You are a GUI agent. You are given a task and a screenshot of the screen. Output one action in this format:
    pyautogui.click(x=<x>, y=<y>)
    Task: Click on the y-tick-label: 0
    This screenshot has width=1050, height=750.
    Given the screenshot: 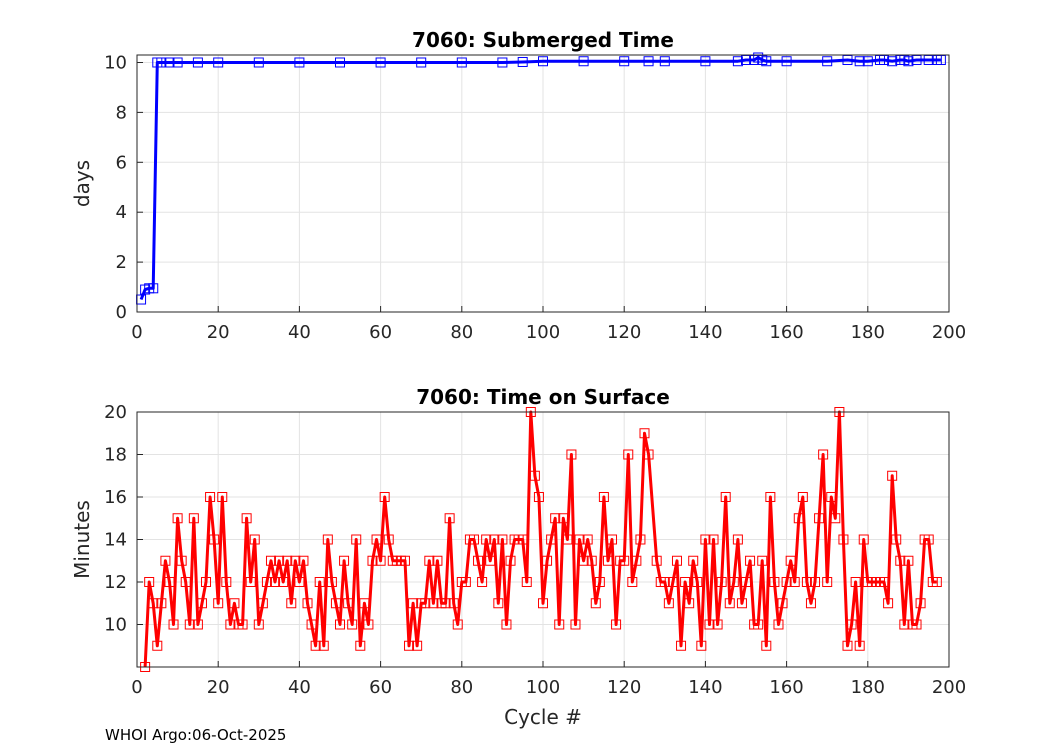 What is the action you would take?
    pyautogui.click(x=121, y=312)
    